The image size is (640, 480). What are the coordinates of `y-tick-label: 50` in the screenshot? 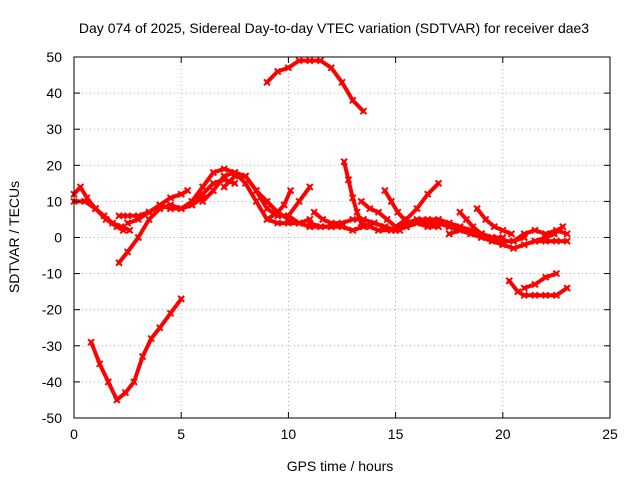 It's located at (54, 57).